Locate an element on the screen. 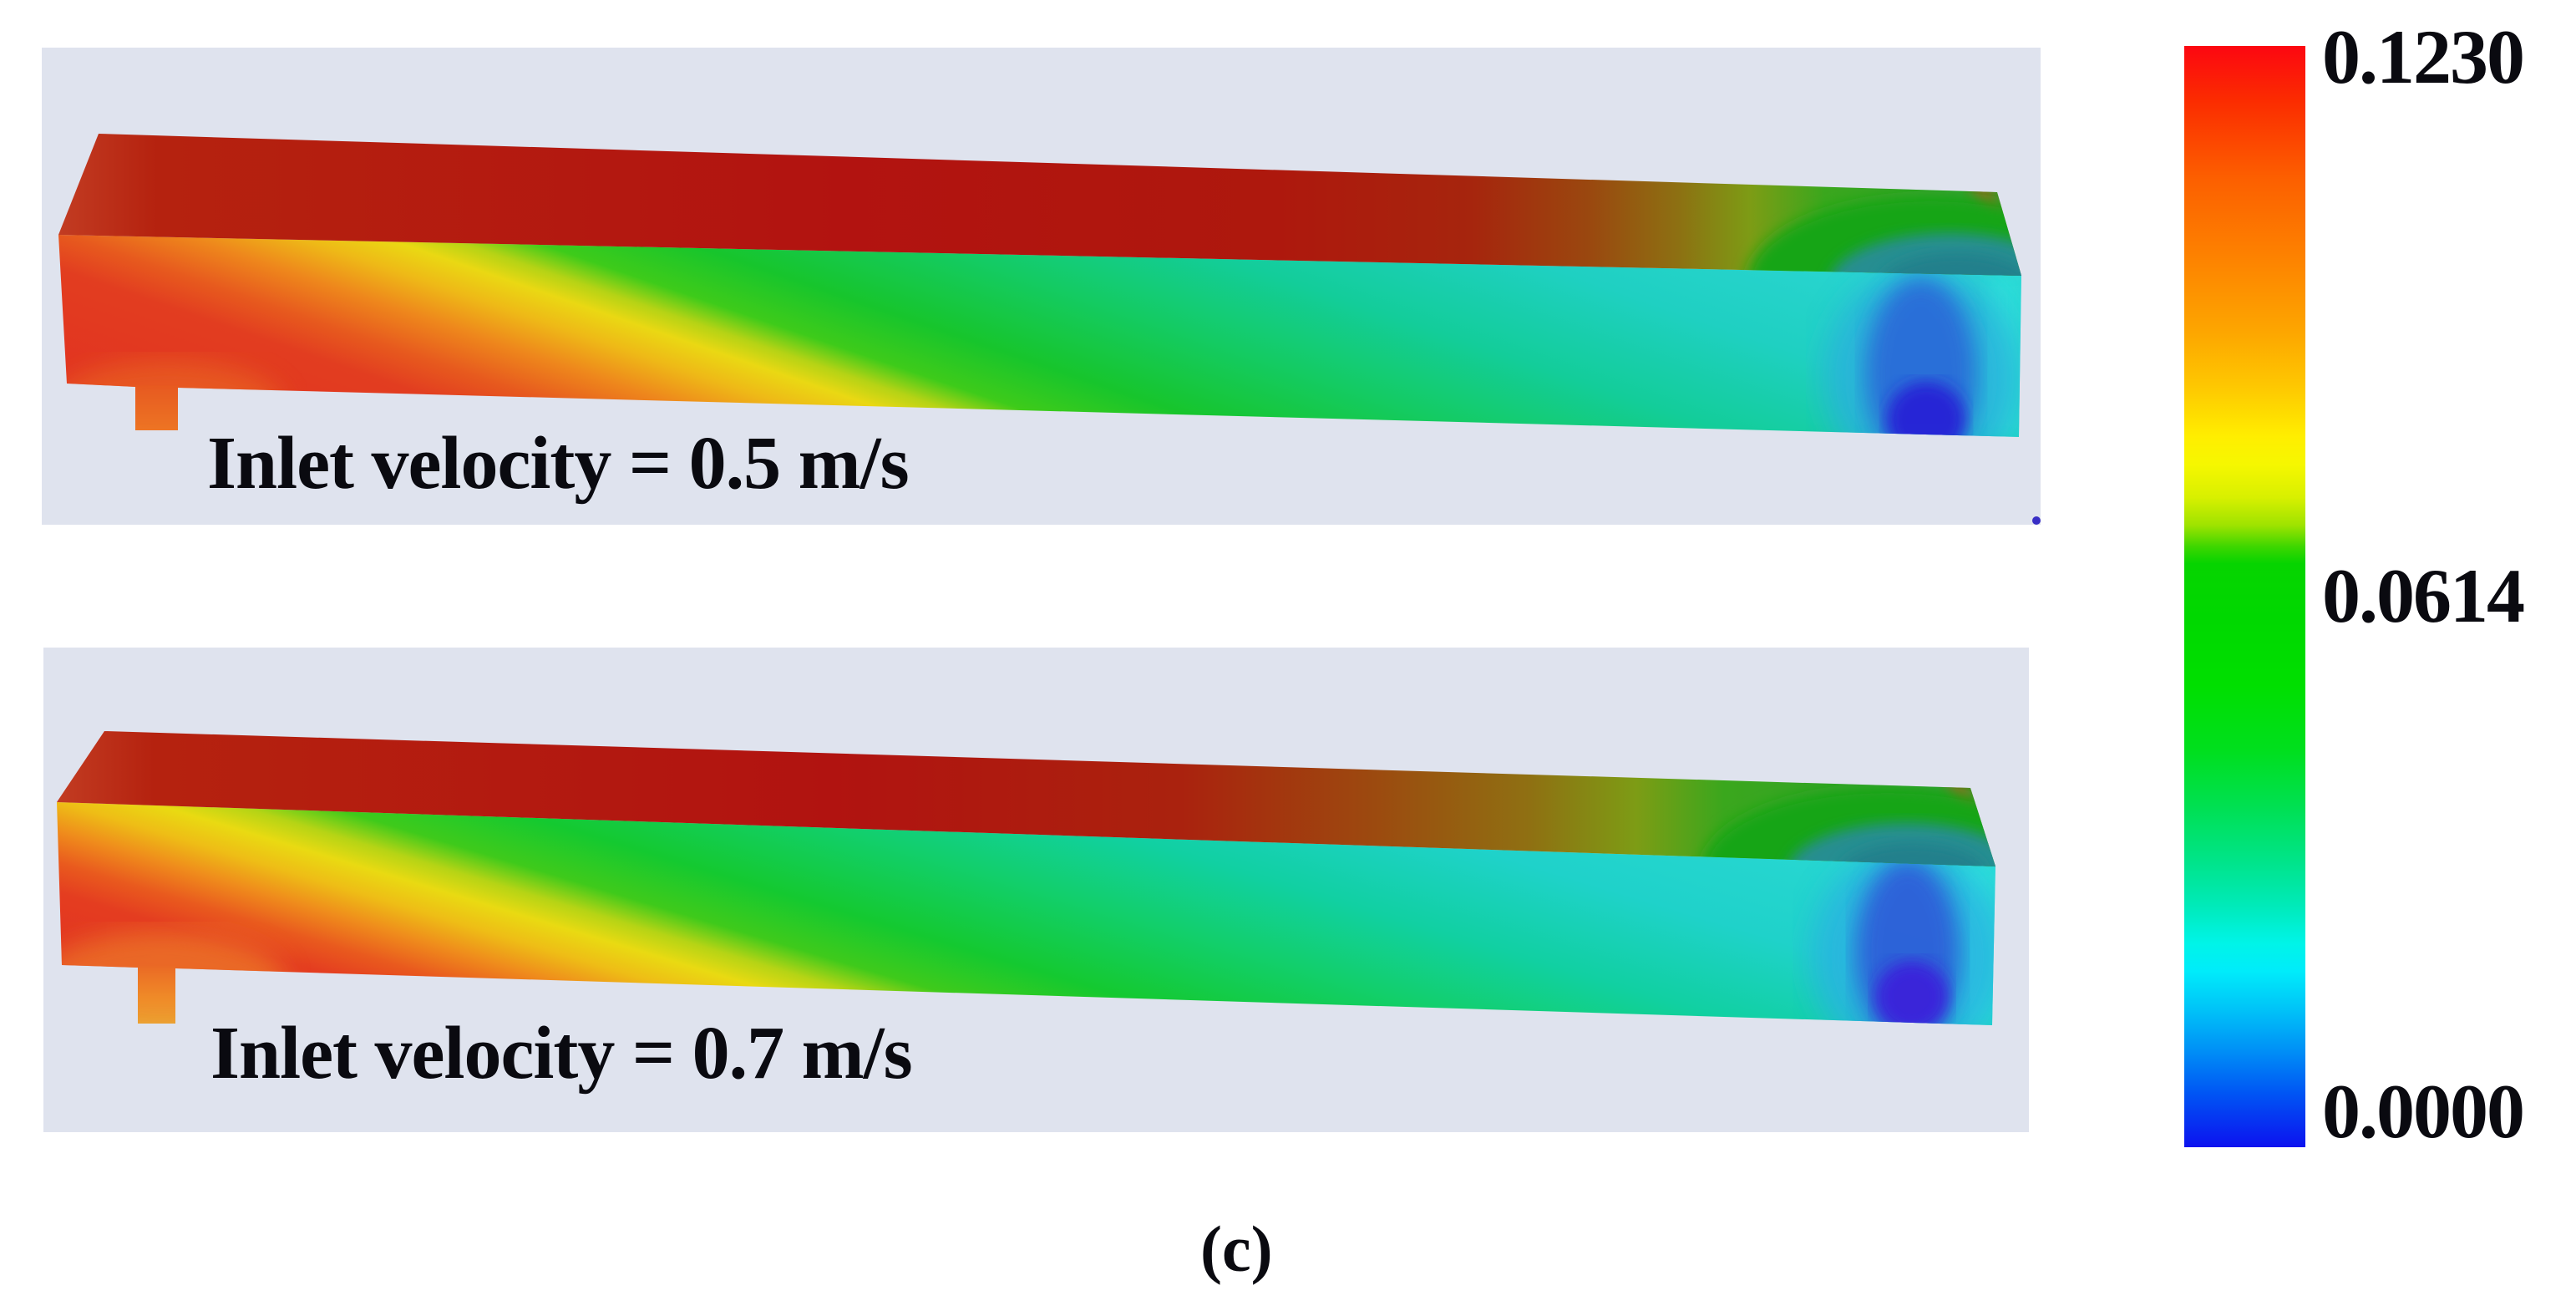 This screenshot has height=1316, width=2576. stray-blue-dot is located at coordinates (2036, 521).